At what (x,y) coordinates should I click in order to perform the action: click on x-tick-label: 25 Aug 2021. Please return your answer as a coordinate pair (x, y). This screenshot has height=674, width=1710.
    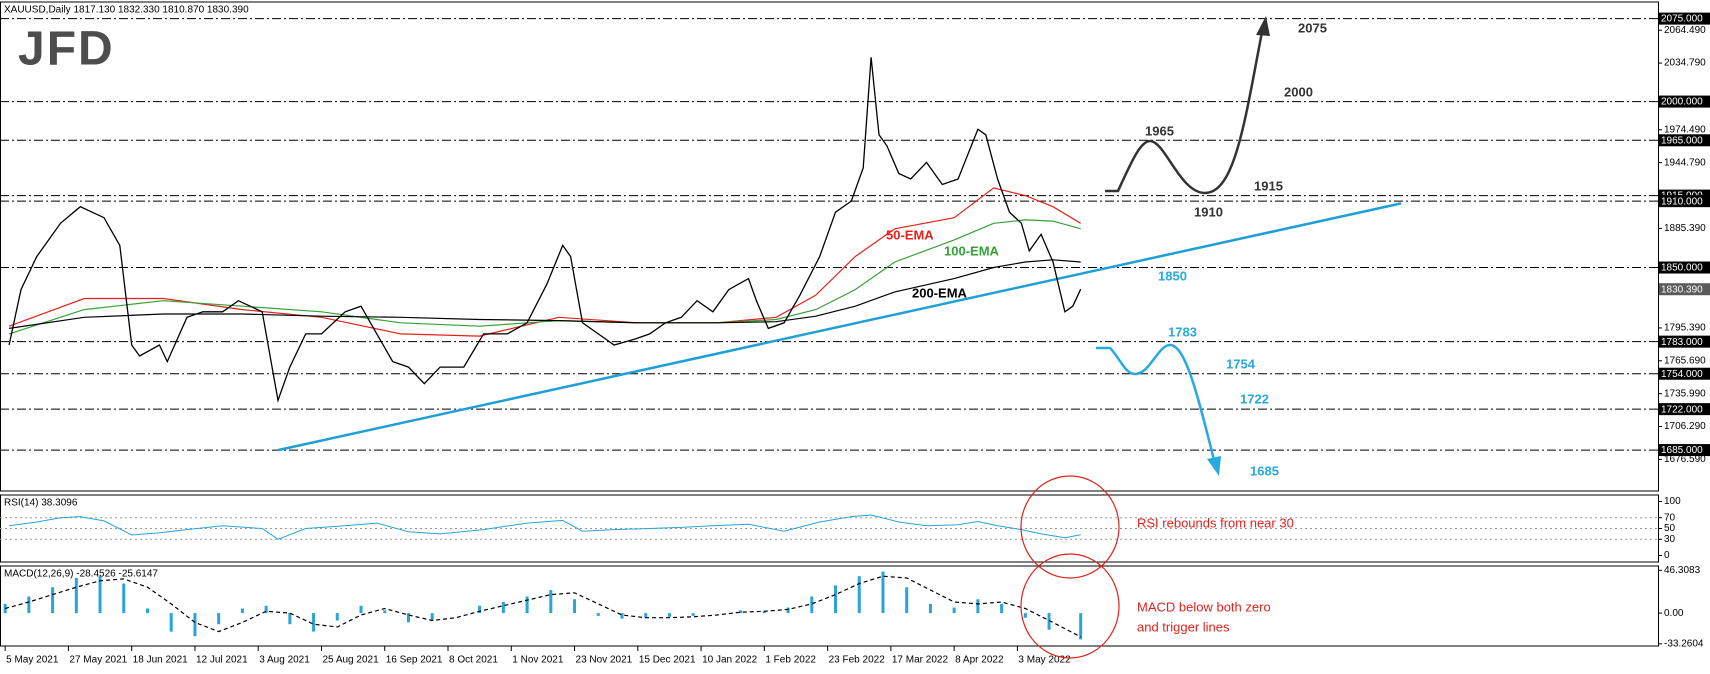
    Looking at the image, I should click on (350, 660).